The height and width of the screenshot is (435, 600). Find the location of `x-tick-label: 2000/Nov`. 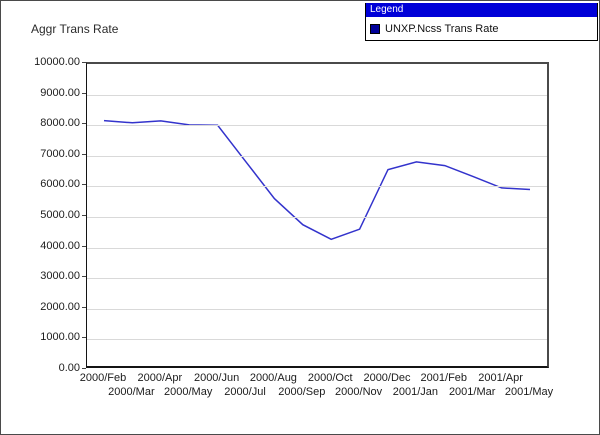

x-tick-label: 2000/Nov is located at coordinates (359, 392).